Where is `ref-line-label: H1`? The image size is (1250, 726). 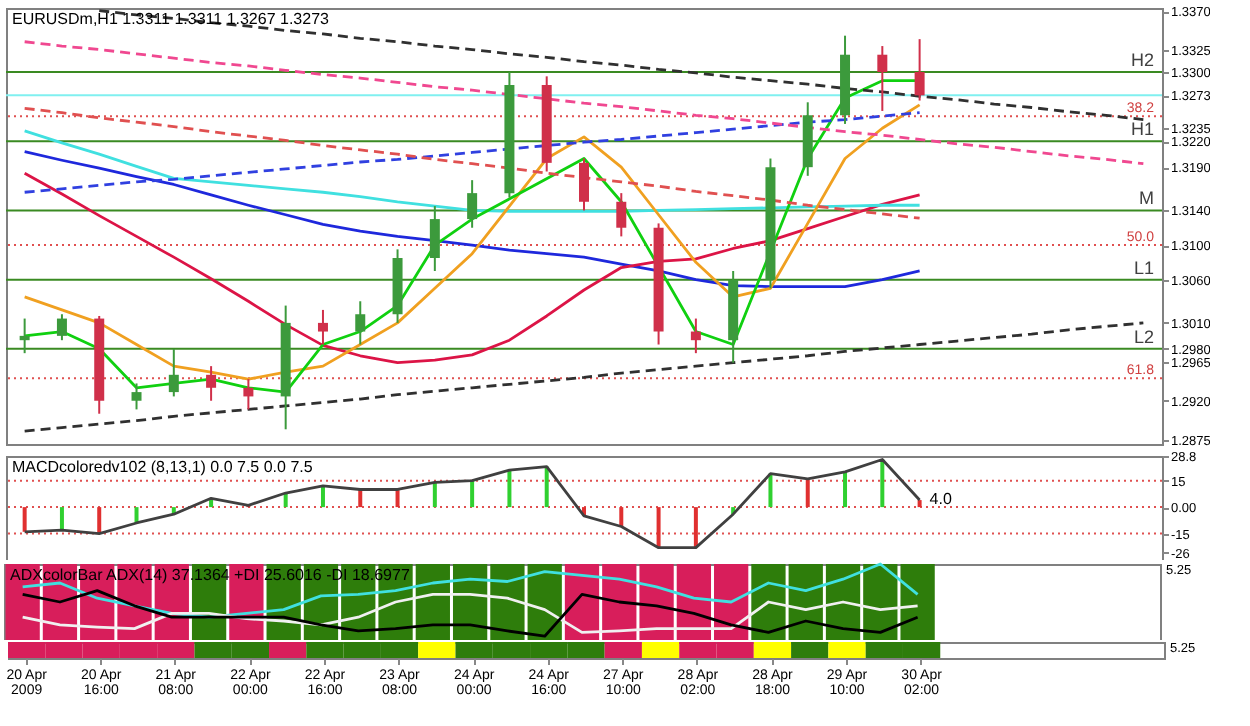
ref-line-label: H1 is located at coordinates (1142, 129).